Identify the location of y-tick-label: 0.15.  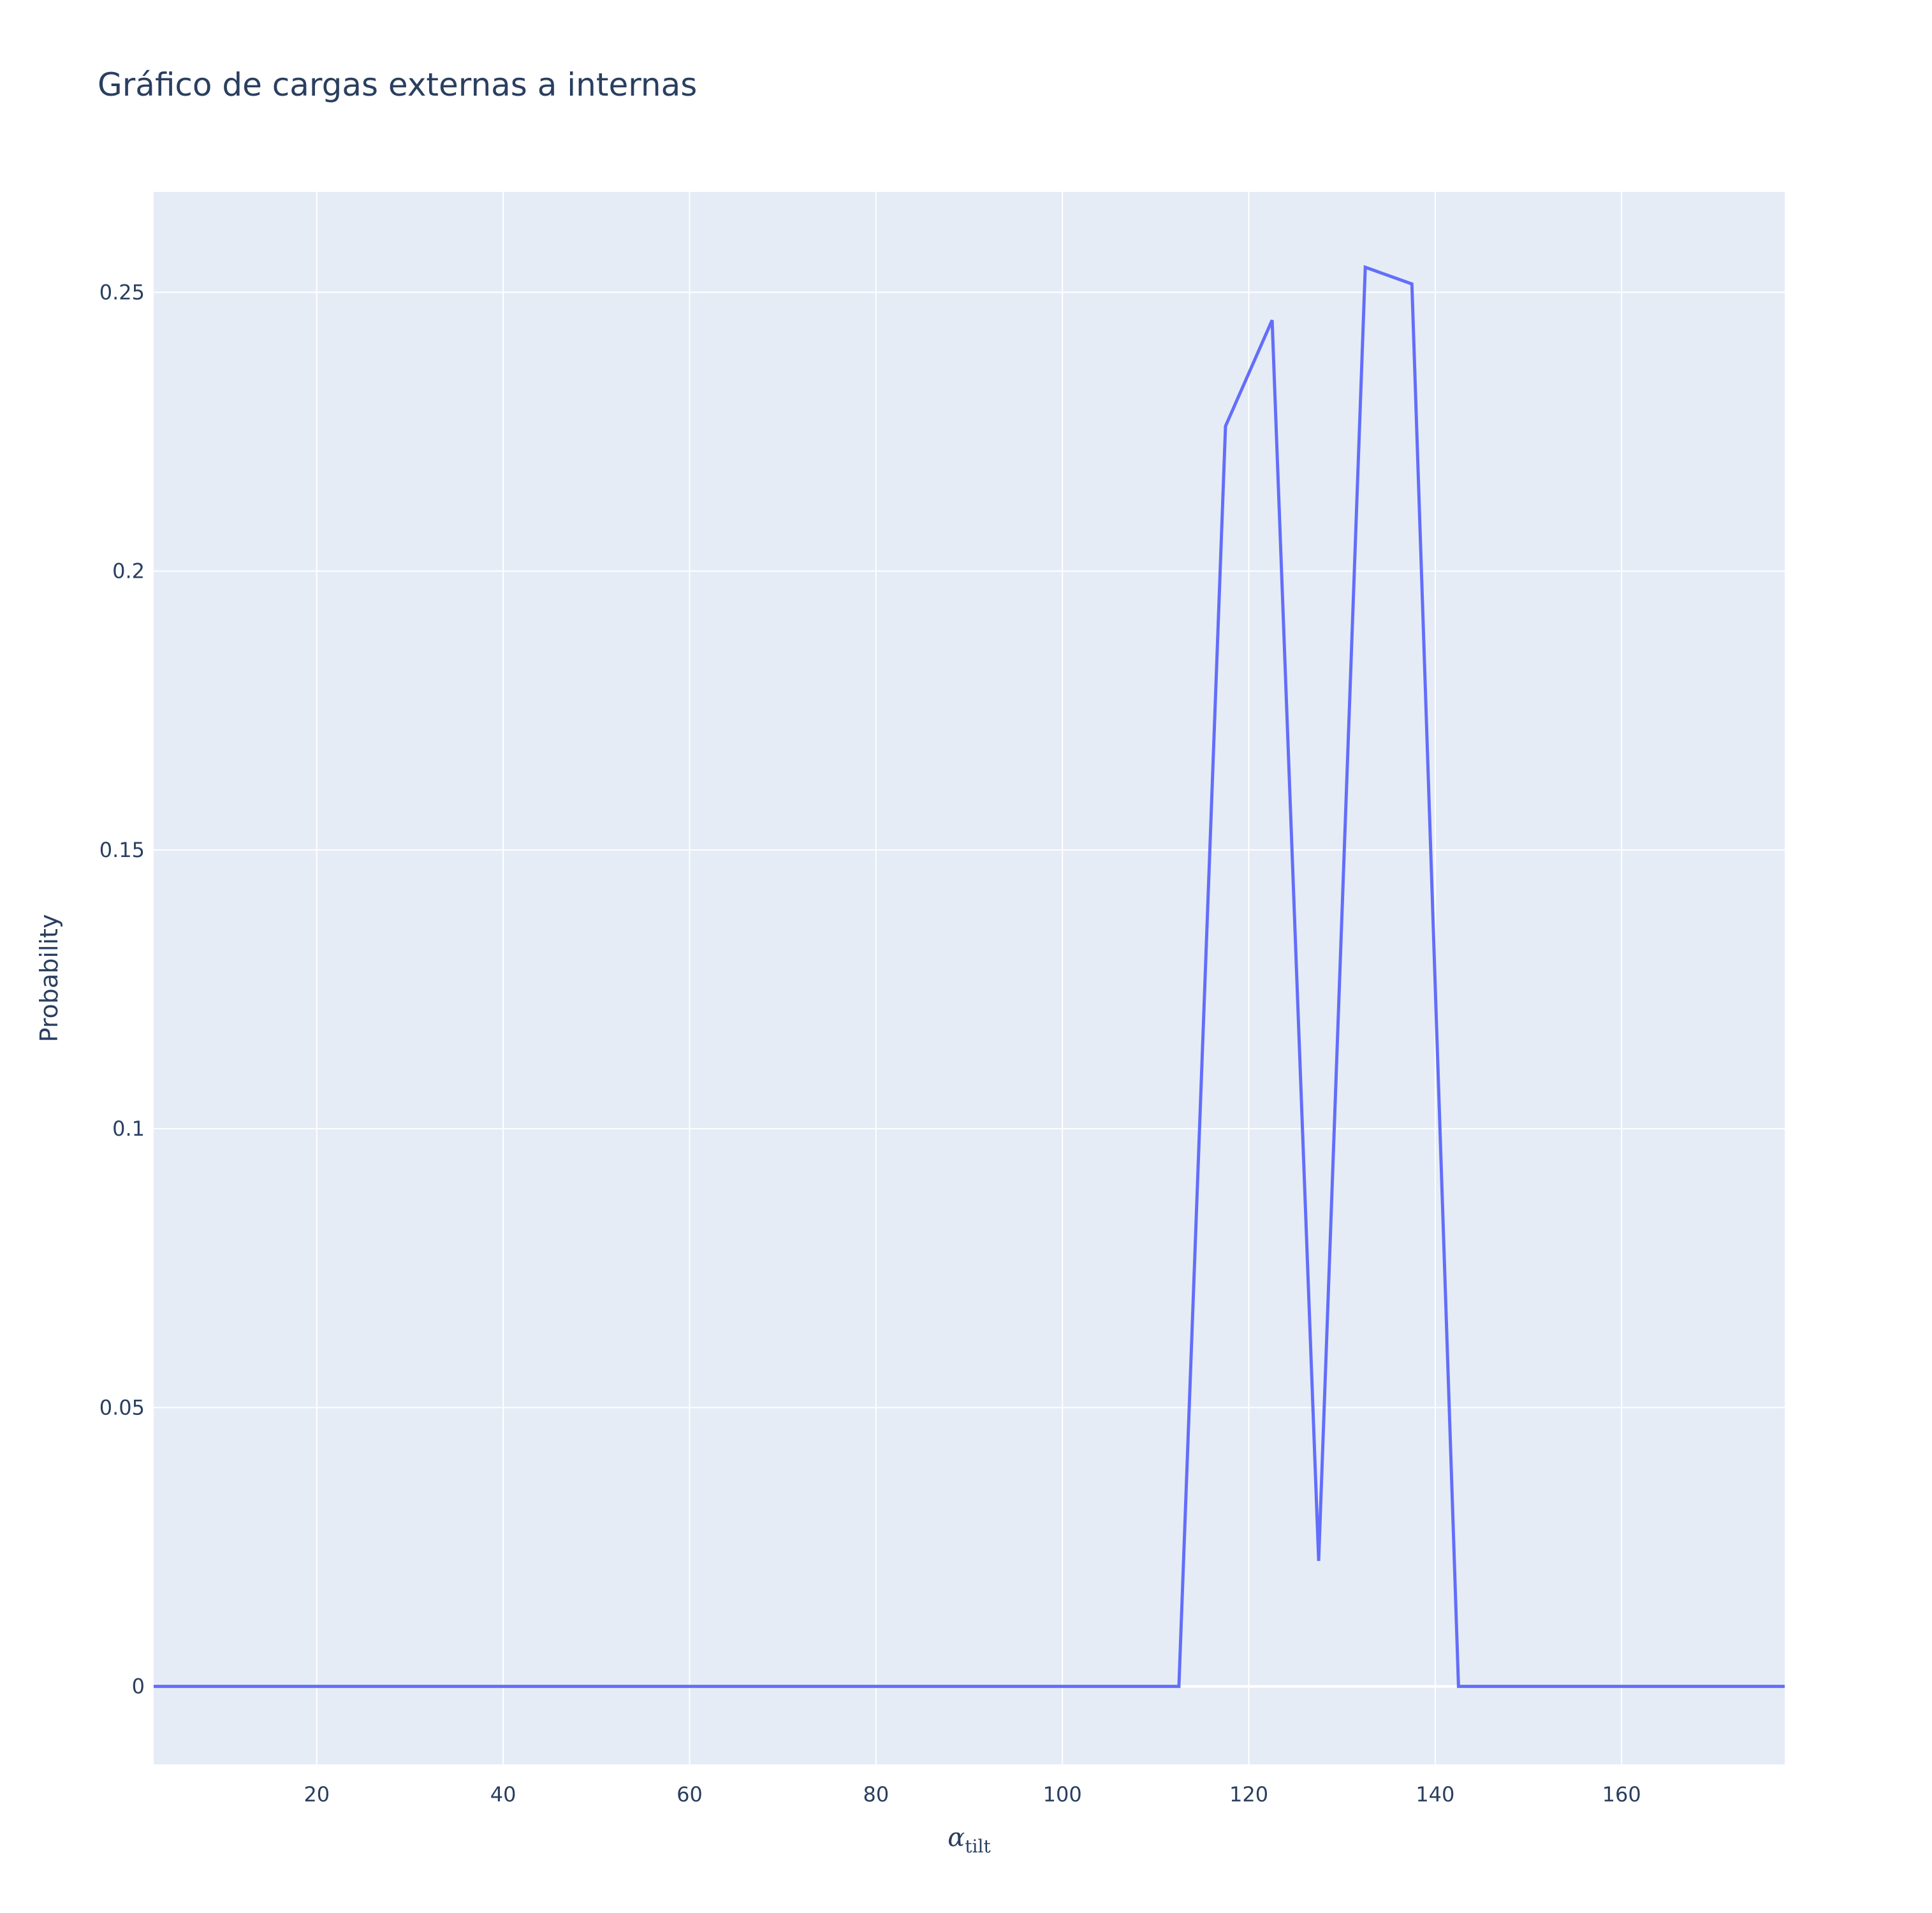
(122, 850).